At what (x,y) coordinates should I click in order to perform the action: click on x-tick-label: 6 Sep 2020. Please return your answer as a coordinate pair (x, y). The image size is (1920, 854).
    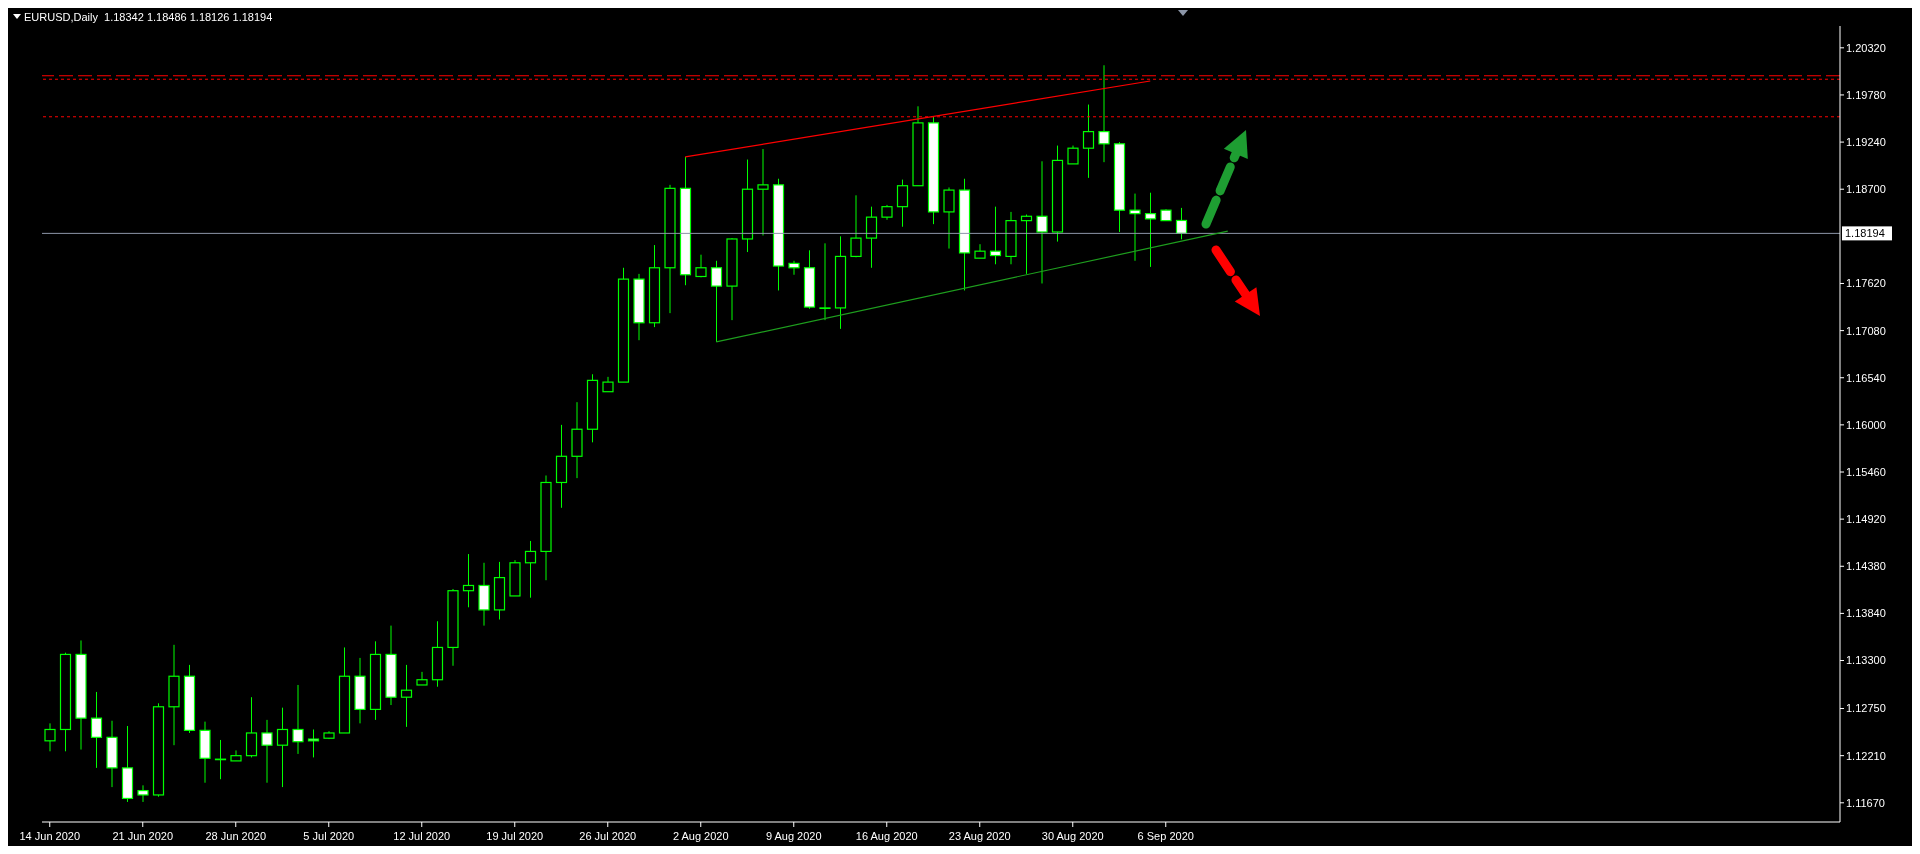
    Looking at the image, I should click on (1165, 836).